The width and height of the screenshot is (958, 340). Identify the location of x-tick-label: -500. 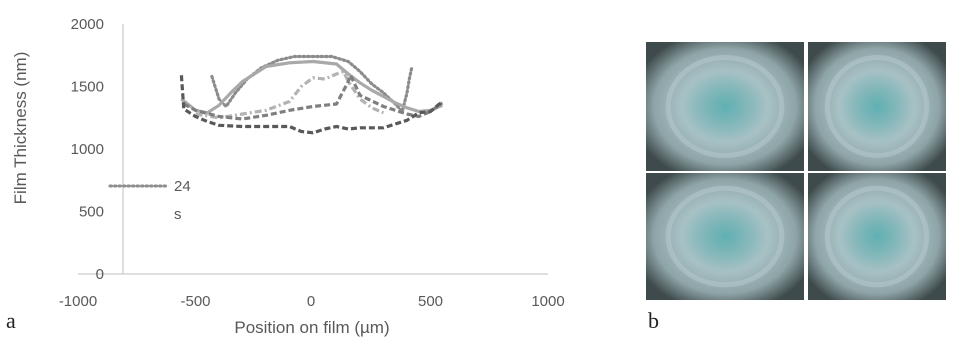
(195, 301).